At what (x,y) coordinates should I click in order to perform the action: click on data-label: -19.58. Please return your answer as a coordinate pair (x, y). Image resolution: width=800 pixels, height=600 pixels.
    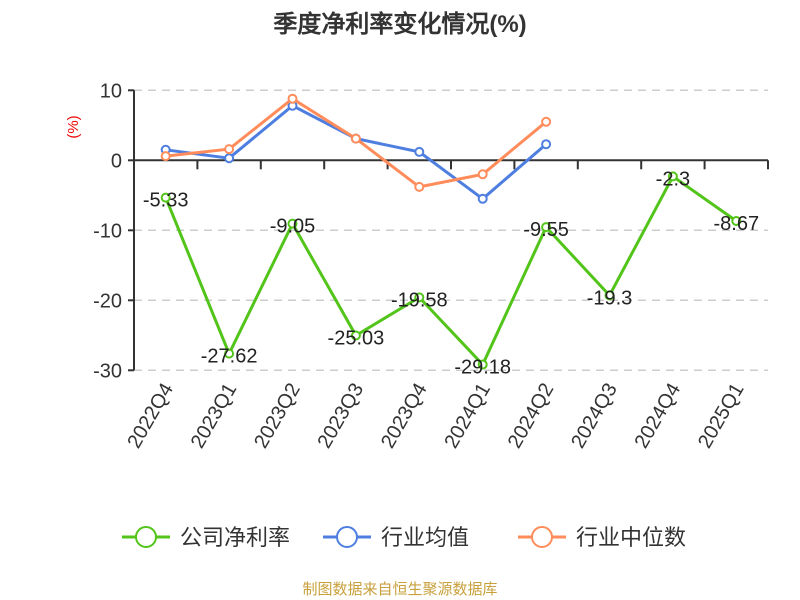
    Looking at the image, I should click on (419, 300).